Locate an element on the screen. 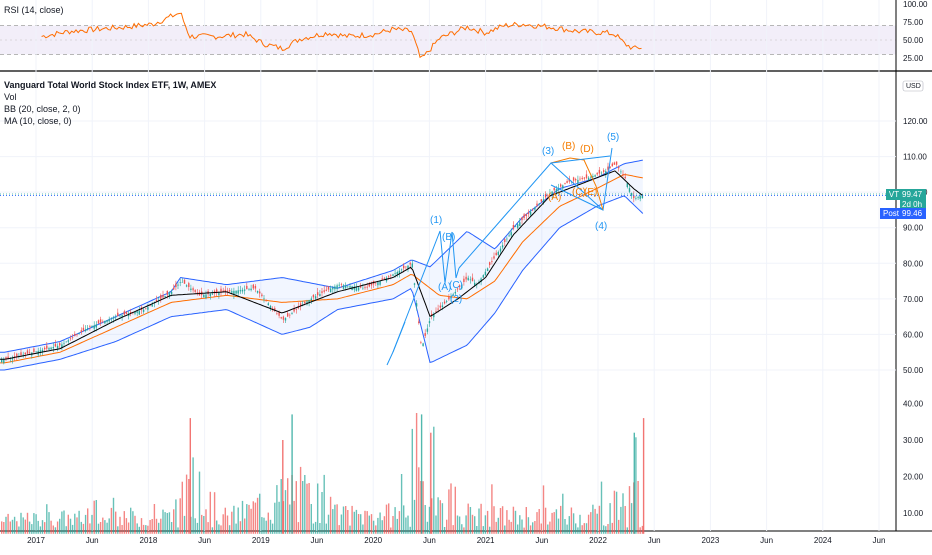 The width and height of the screenshot is (932, 555). rsi-tick-label: 25.00 is located at coordinates (913, 58).